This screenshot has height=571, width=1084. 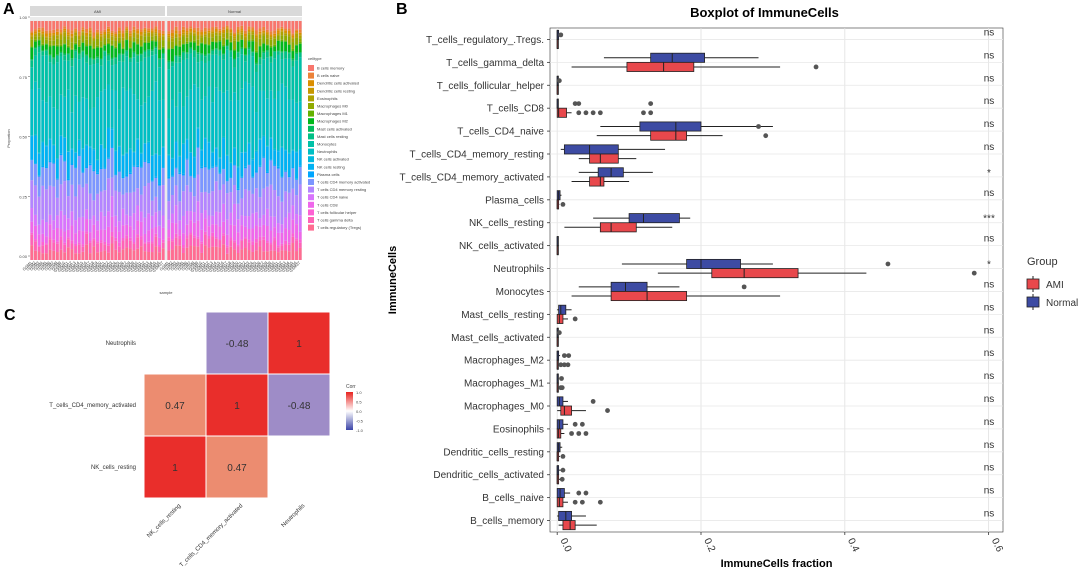 What do you see at coordinates (491, 86) in the screenshot?
I see `y-tick-label: T_cells_follicular_helper` at bounding box center [491, 86].